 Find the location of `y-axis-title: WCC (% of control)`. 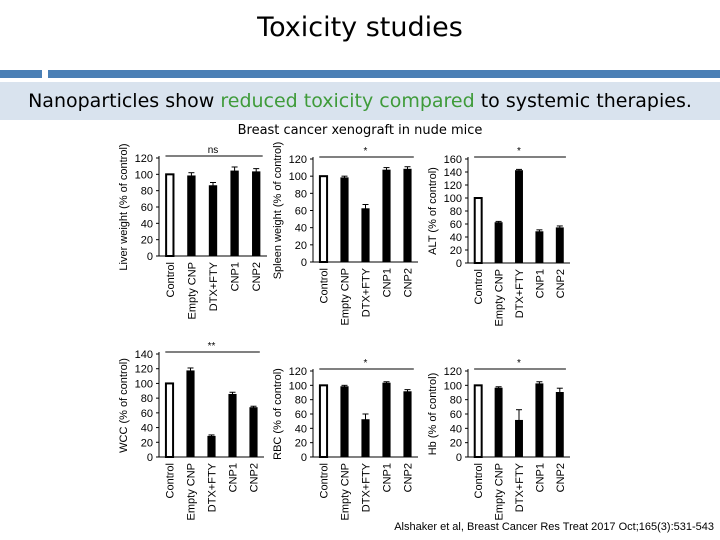

y-axis-title: WCC (% of control) is located at coordinates (124, 405).